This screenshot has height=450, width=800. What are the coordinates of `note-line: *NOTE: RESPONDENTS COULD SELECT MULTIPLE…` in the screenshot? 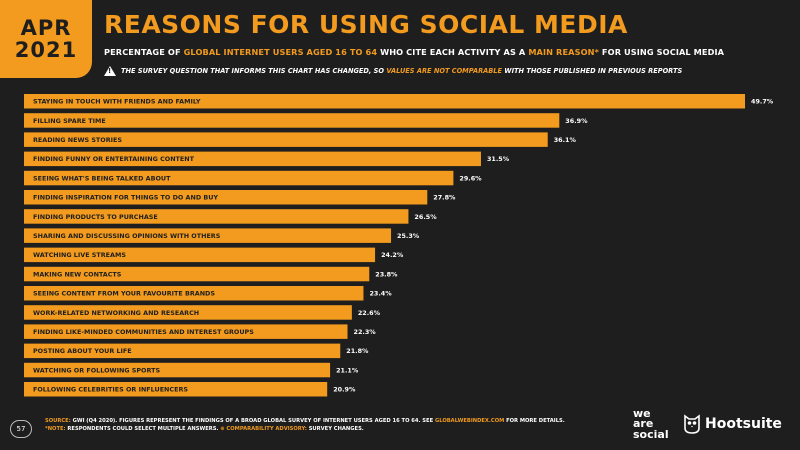 It's located at (325, 430).